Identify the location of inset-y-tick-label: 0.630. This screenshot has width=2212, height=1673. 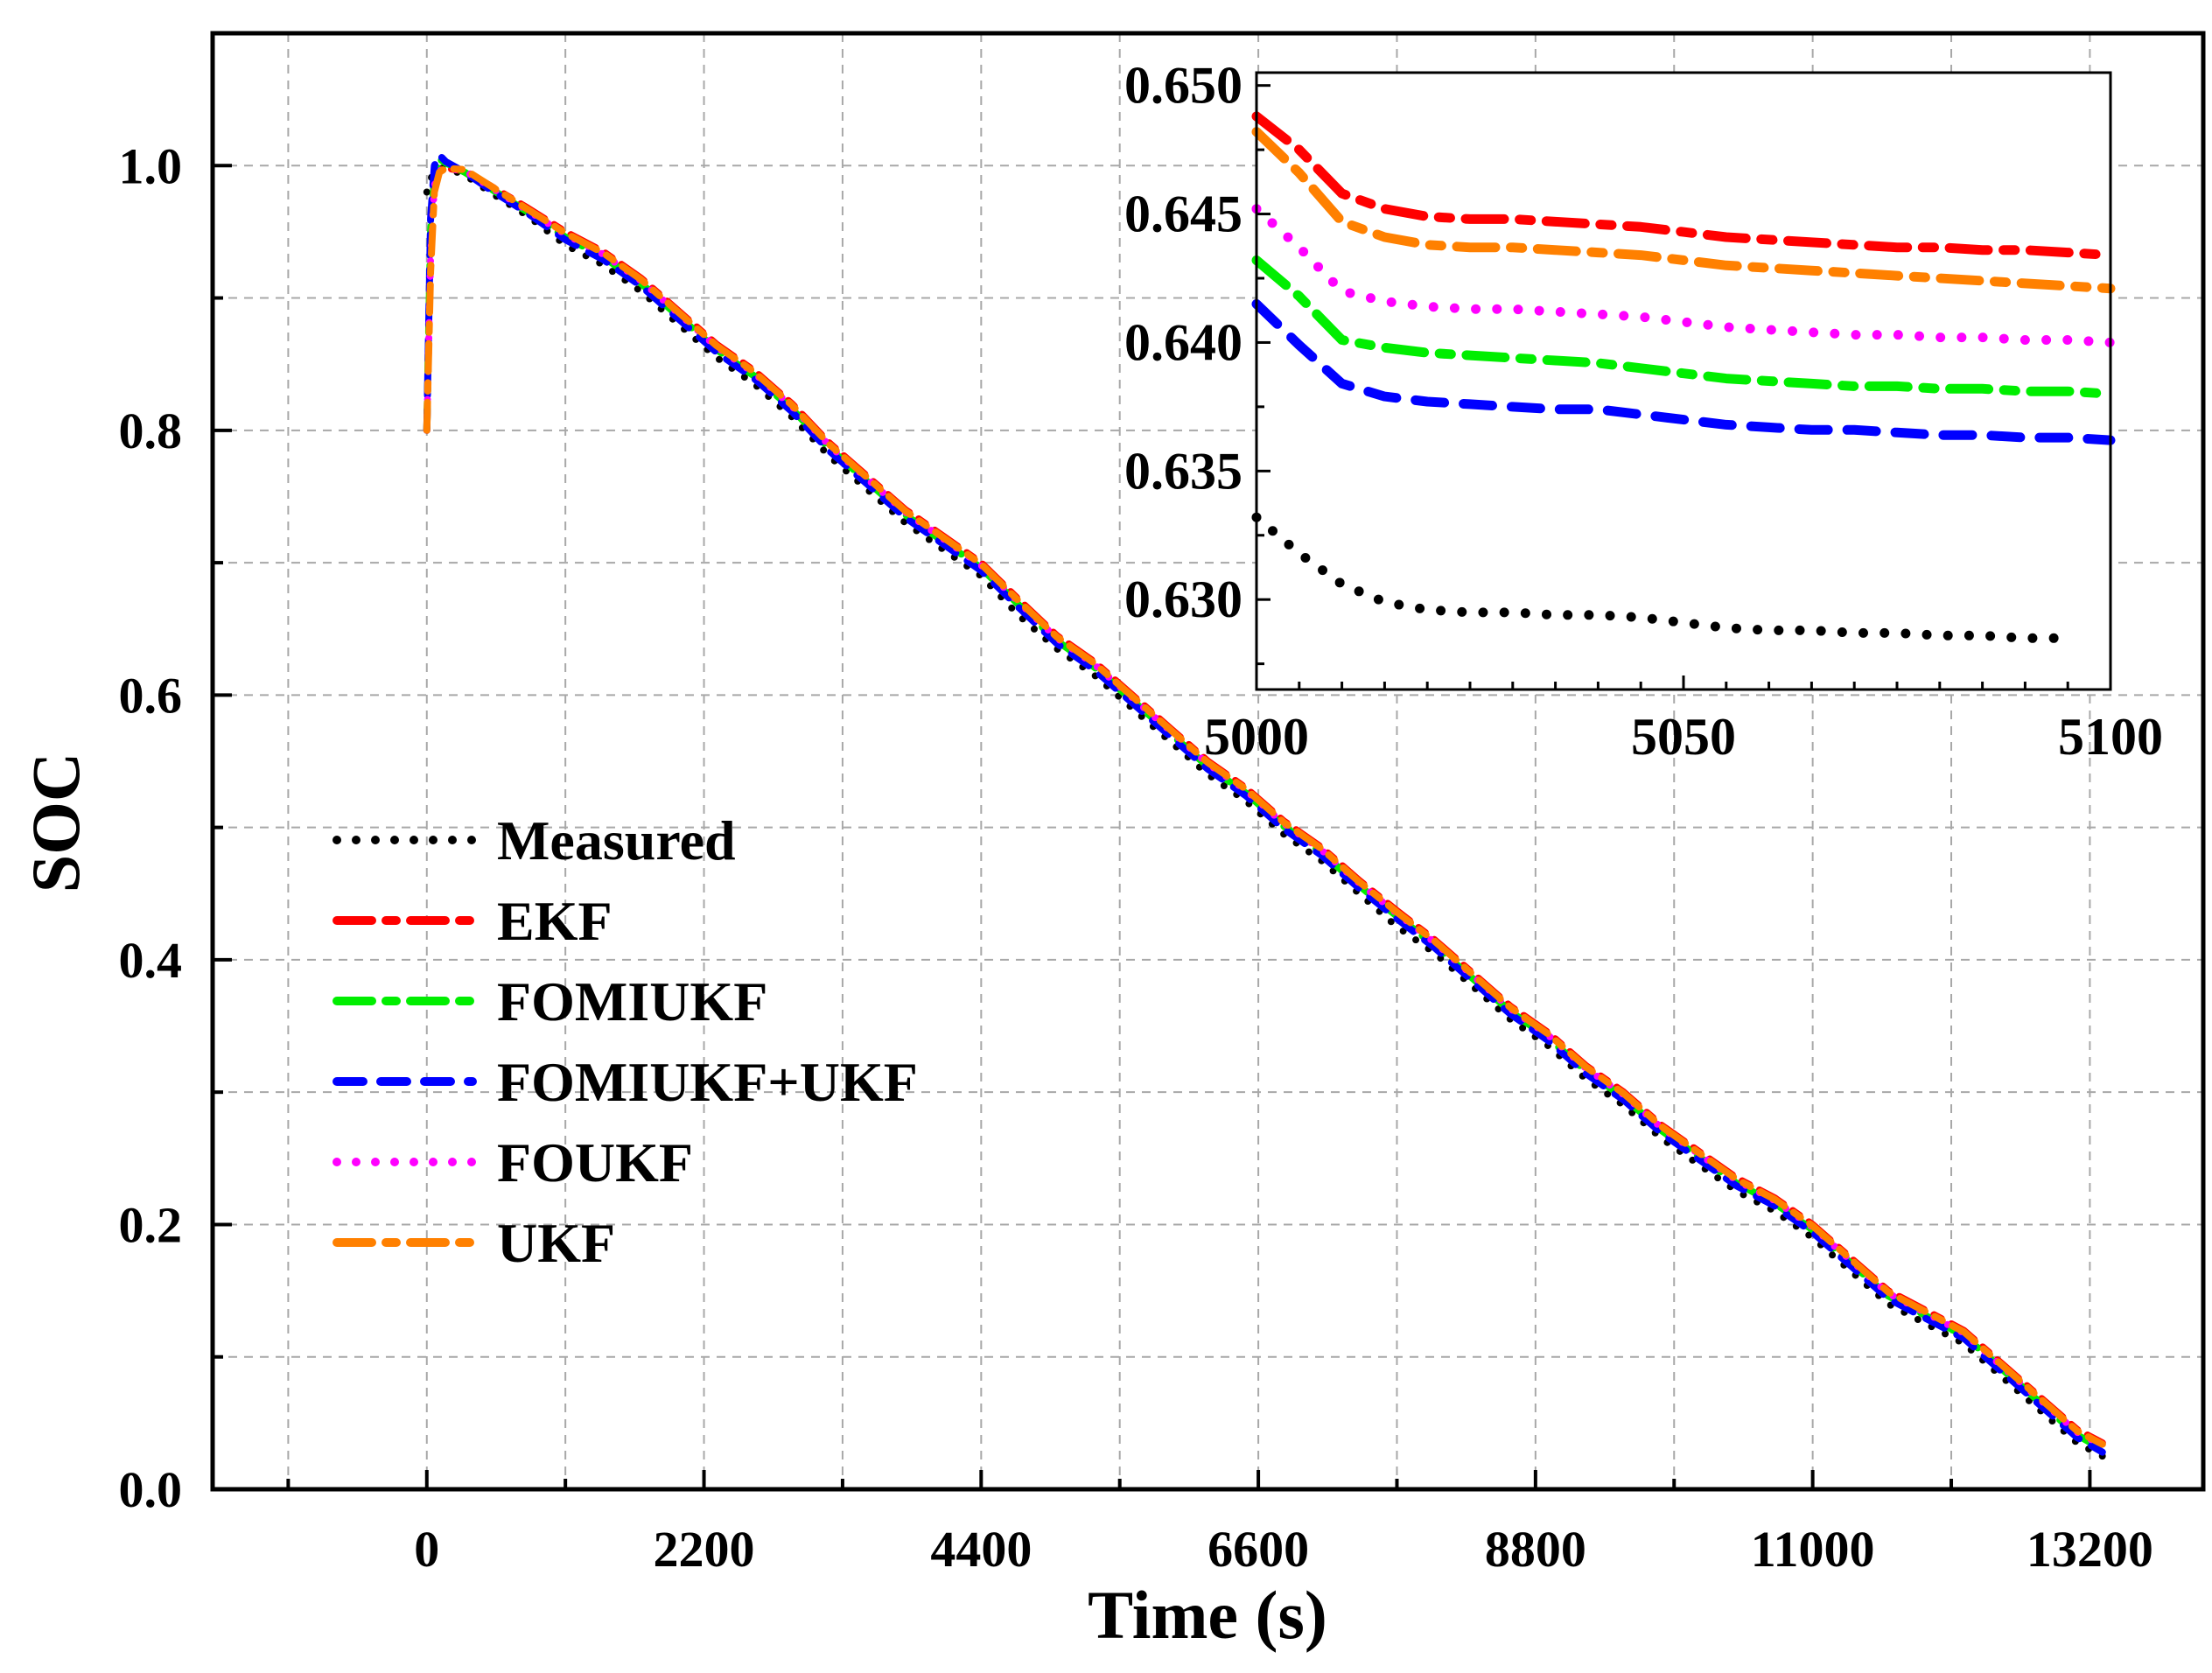
(1183, 599).